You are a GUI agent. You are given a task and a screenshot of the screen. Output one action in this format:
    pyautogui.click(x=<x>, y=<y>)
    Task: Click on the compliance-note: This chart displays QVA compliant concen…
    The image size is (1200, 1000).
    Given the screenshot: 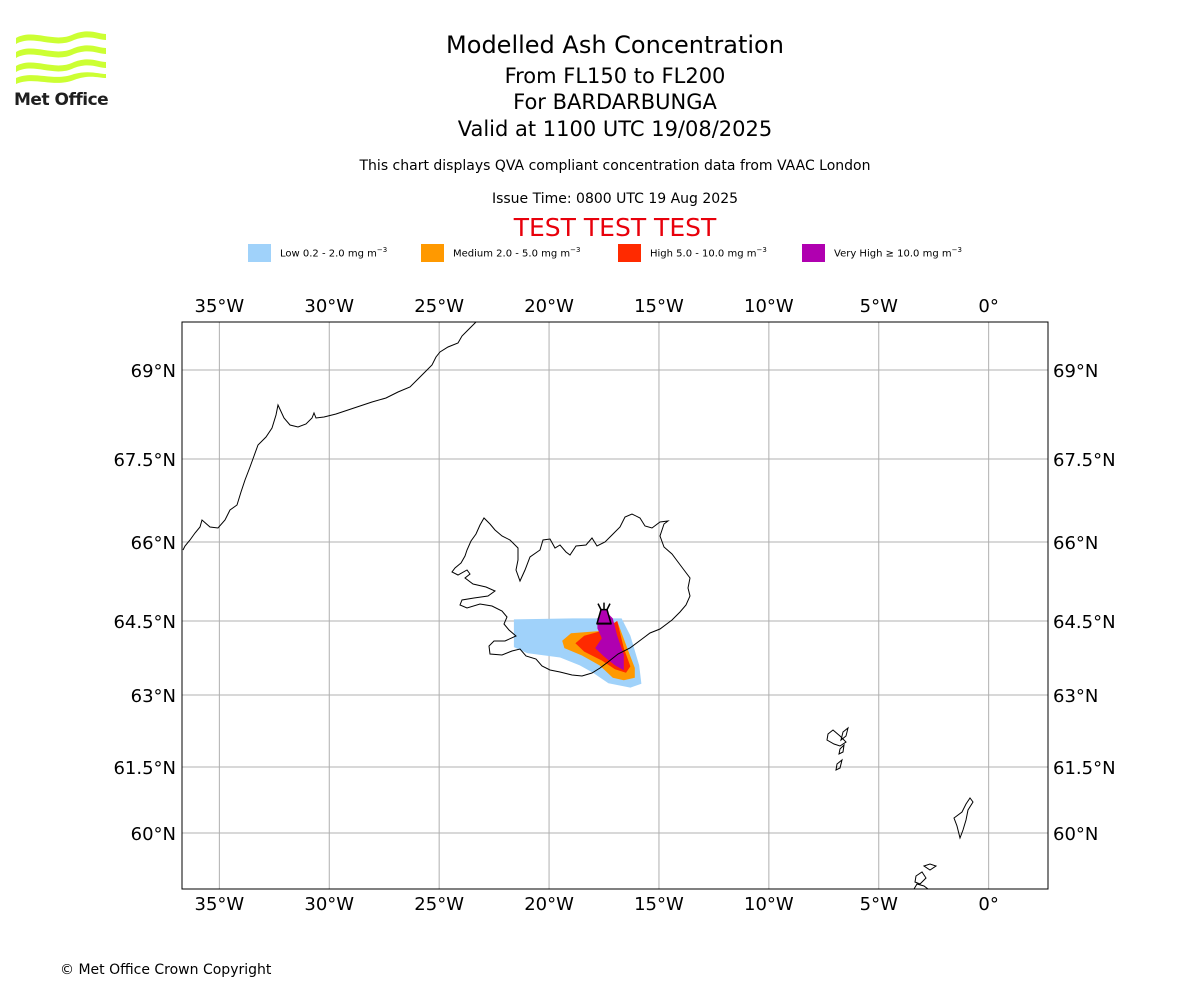 What is the action you would take?
    pyautogui.click(x=615, y=166)
    